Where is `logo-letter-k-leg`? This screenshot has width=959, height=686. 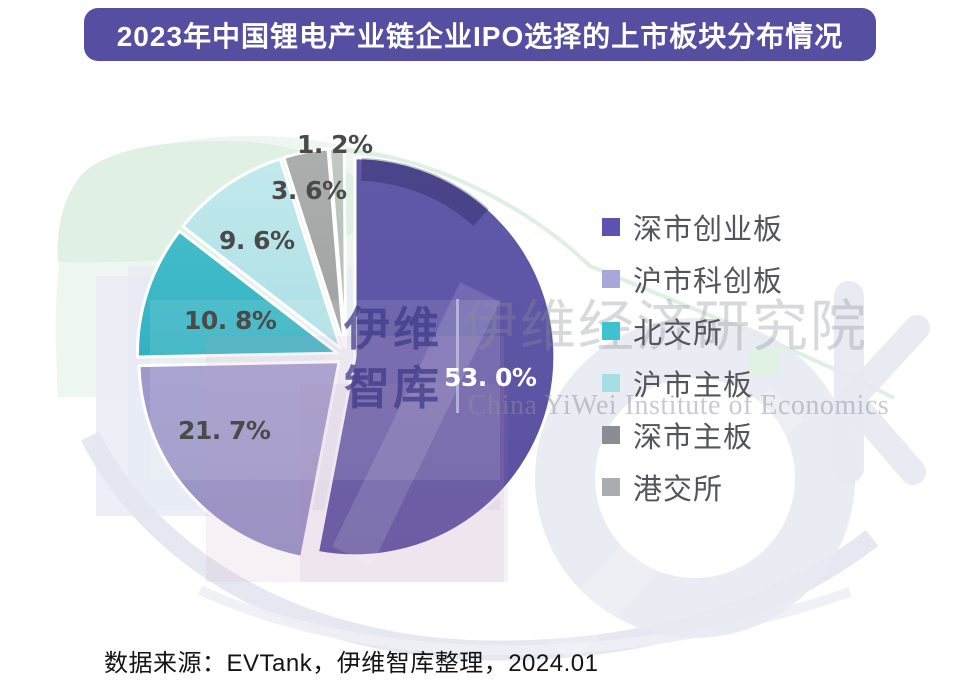 logo-letter-k-leg is located at coordinates (882, 436).